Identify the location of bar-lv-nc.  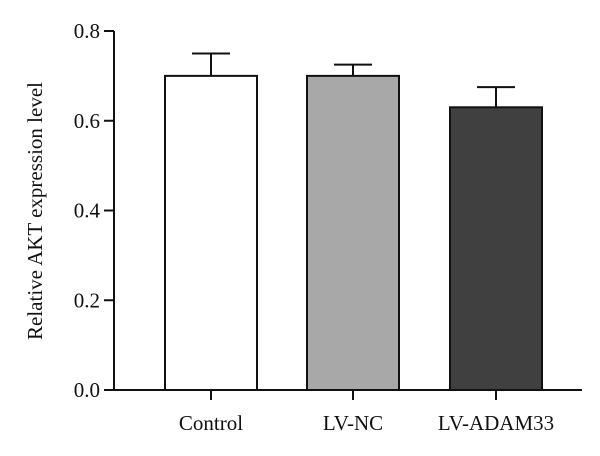
(353, 232).